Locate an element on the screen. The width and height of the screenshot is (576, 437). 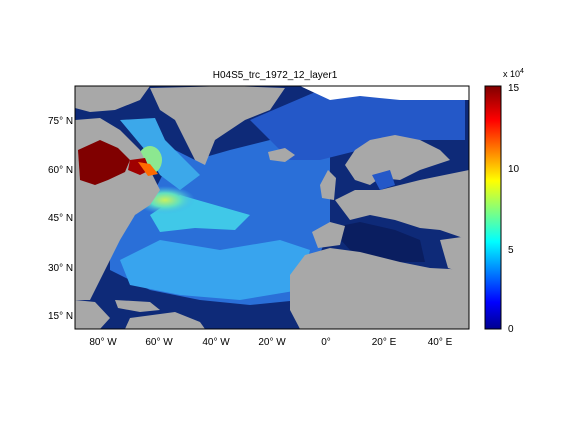
colorbar-tick-15: 15 is located at coordinates (514, 88).